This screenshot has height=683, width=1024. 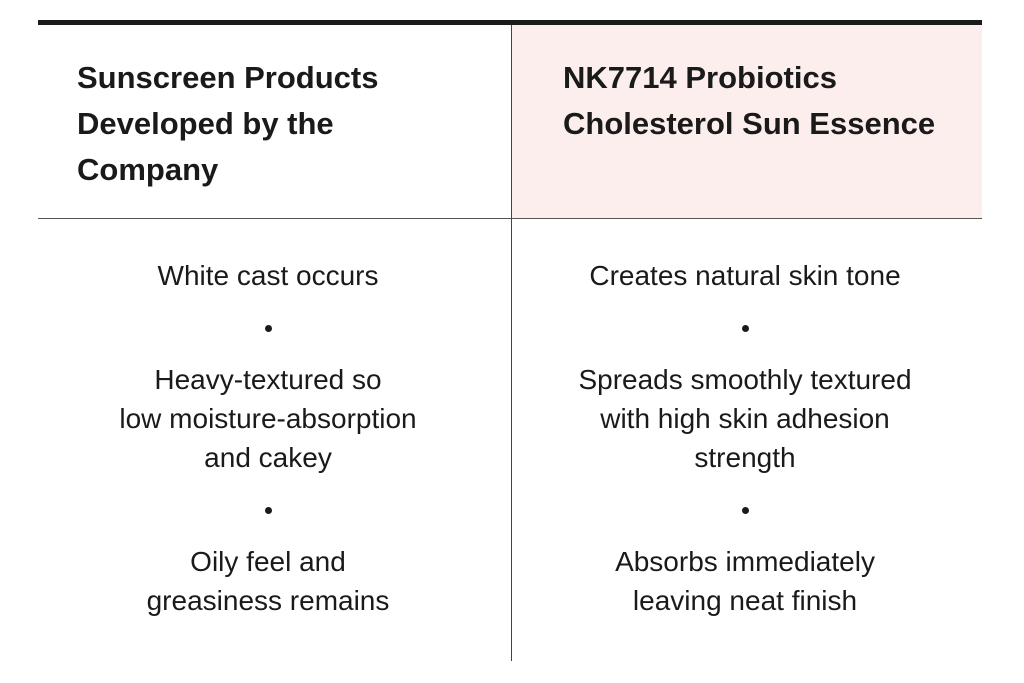 I want to click on item-line: low moisture-absorption, so click(x=268, y=418).